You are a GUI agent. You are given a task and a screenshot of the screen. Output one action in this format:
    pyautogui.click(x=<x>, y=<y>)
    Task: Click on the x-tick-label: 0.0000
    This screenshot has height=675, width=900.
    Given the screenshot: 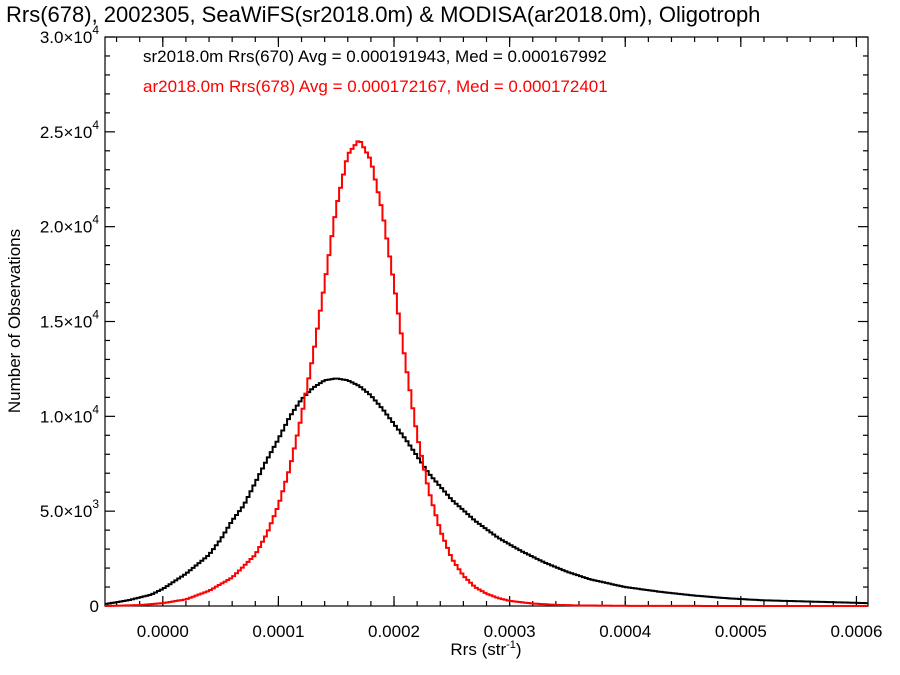 What is the action you would take?
    pyautogui.click(x=163, y=631)
    